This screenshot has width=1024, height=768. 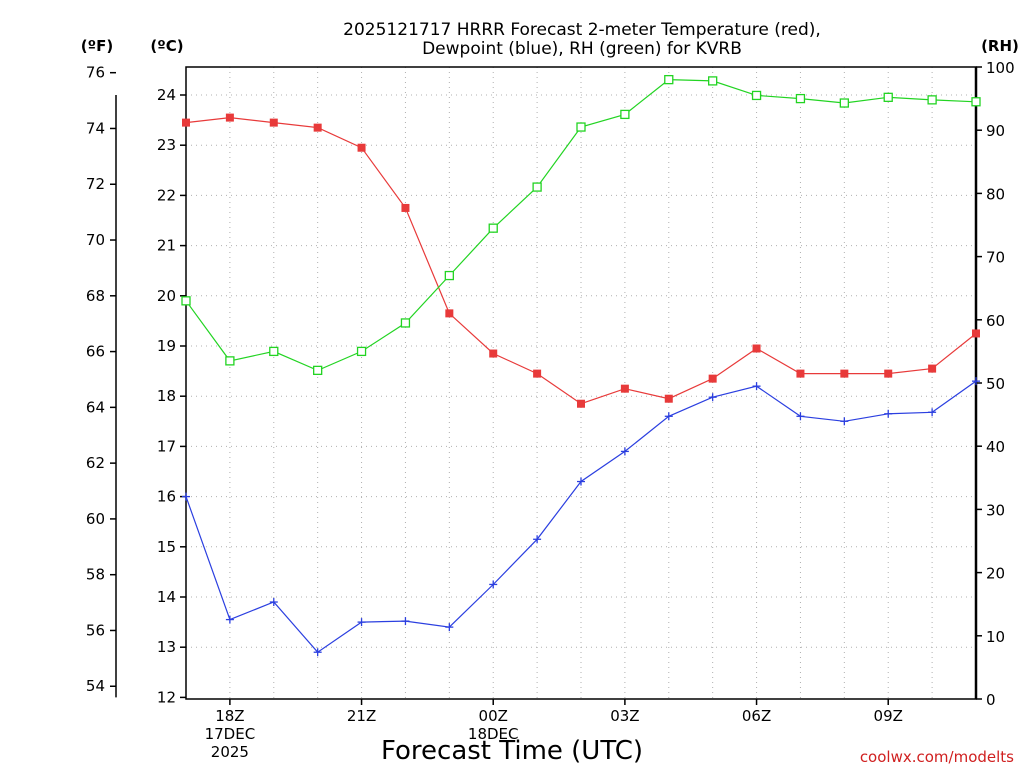 What do you see at coordinates (1000, 46) in the screenshot?
I see `rh-axis-label: (RH)` at bounding box center [1000, 46].